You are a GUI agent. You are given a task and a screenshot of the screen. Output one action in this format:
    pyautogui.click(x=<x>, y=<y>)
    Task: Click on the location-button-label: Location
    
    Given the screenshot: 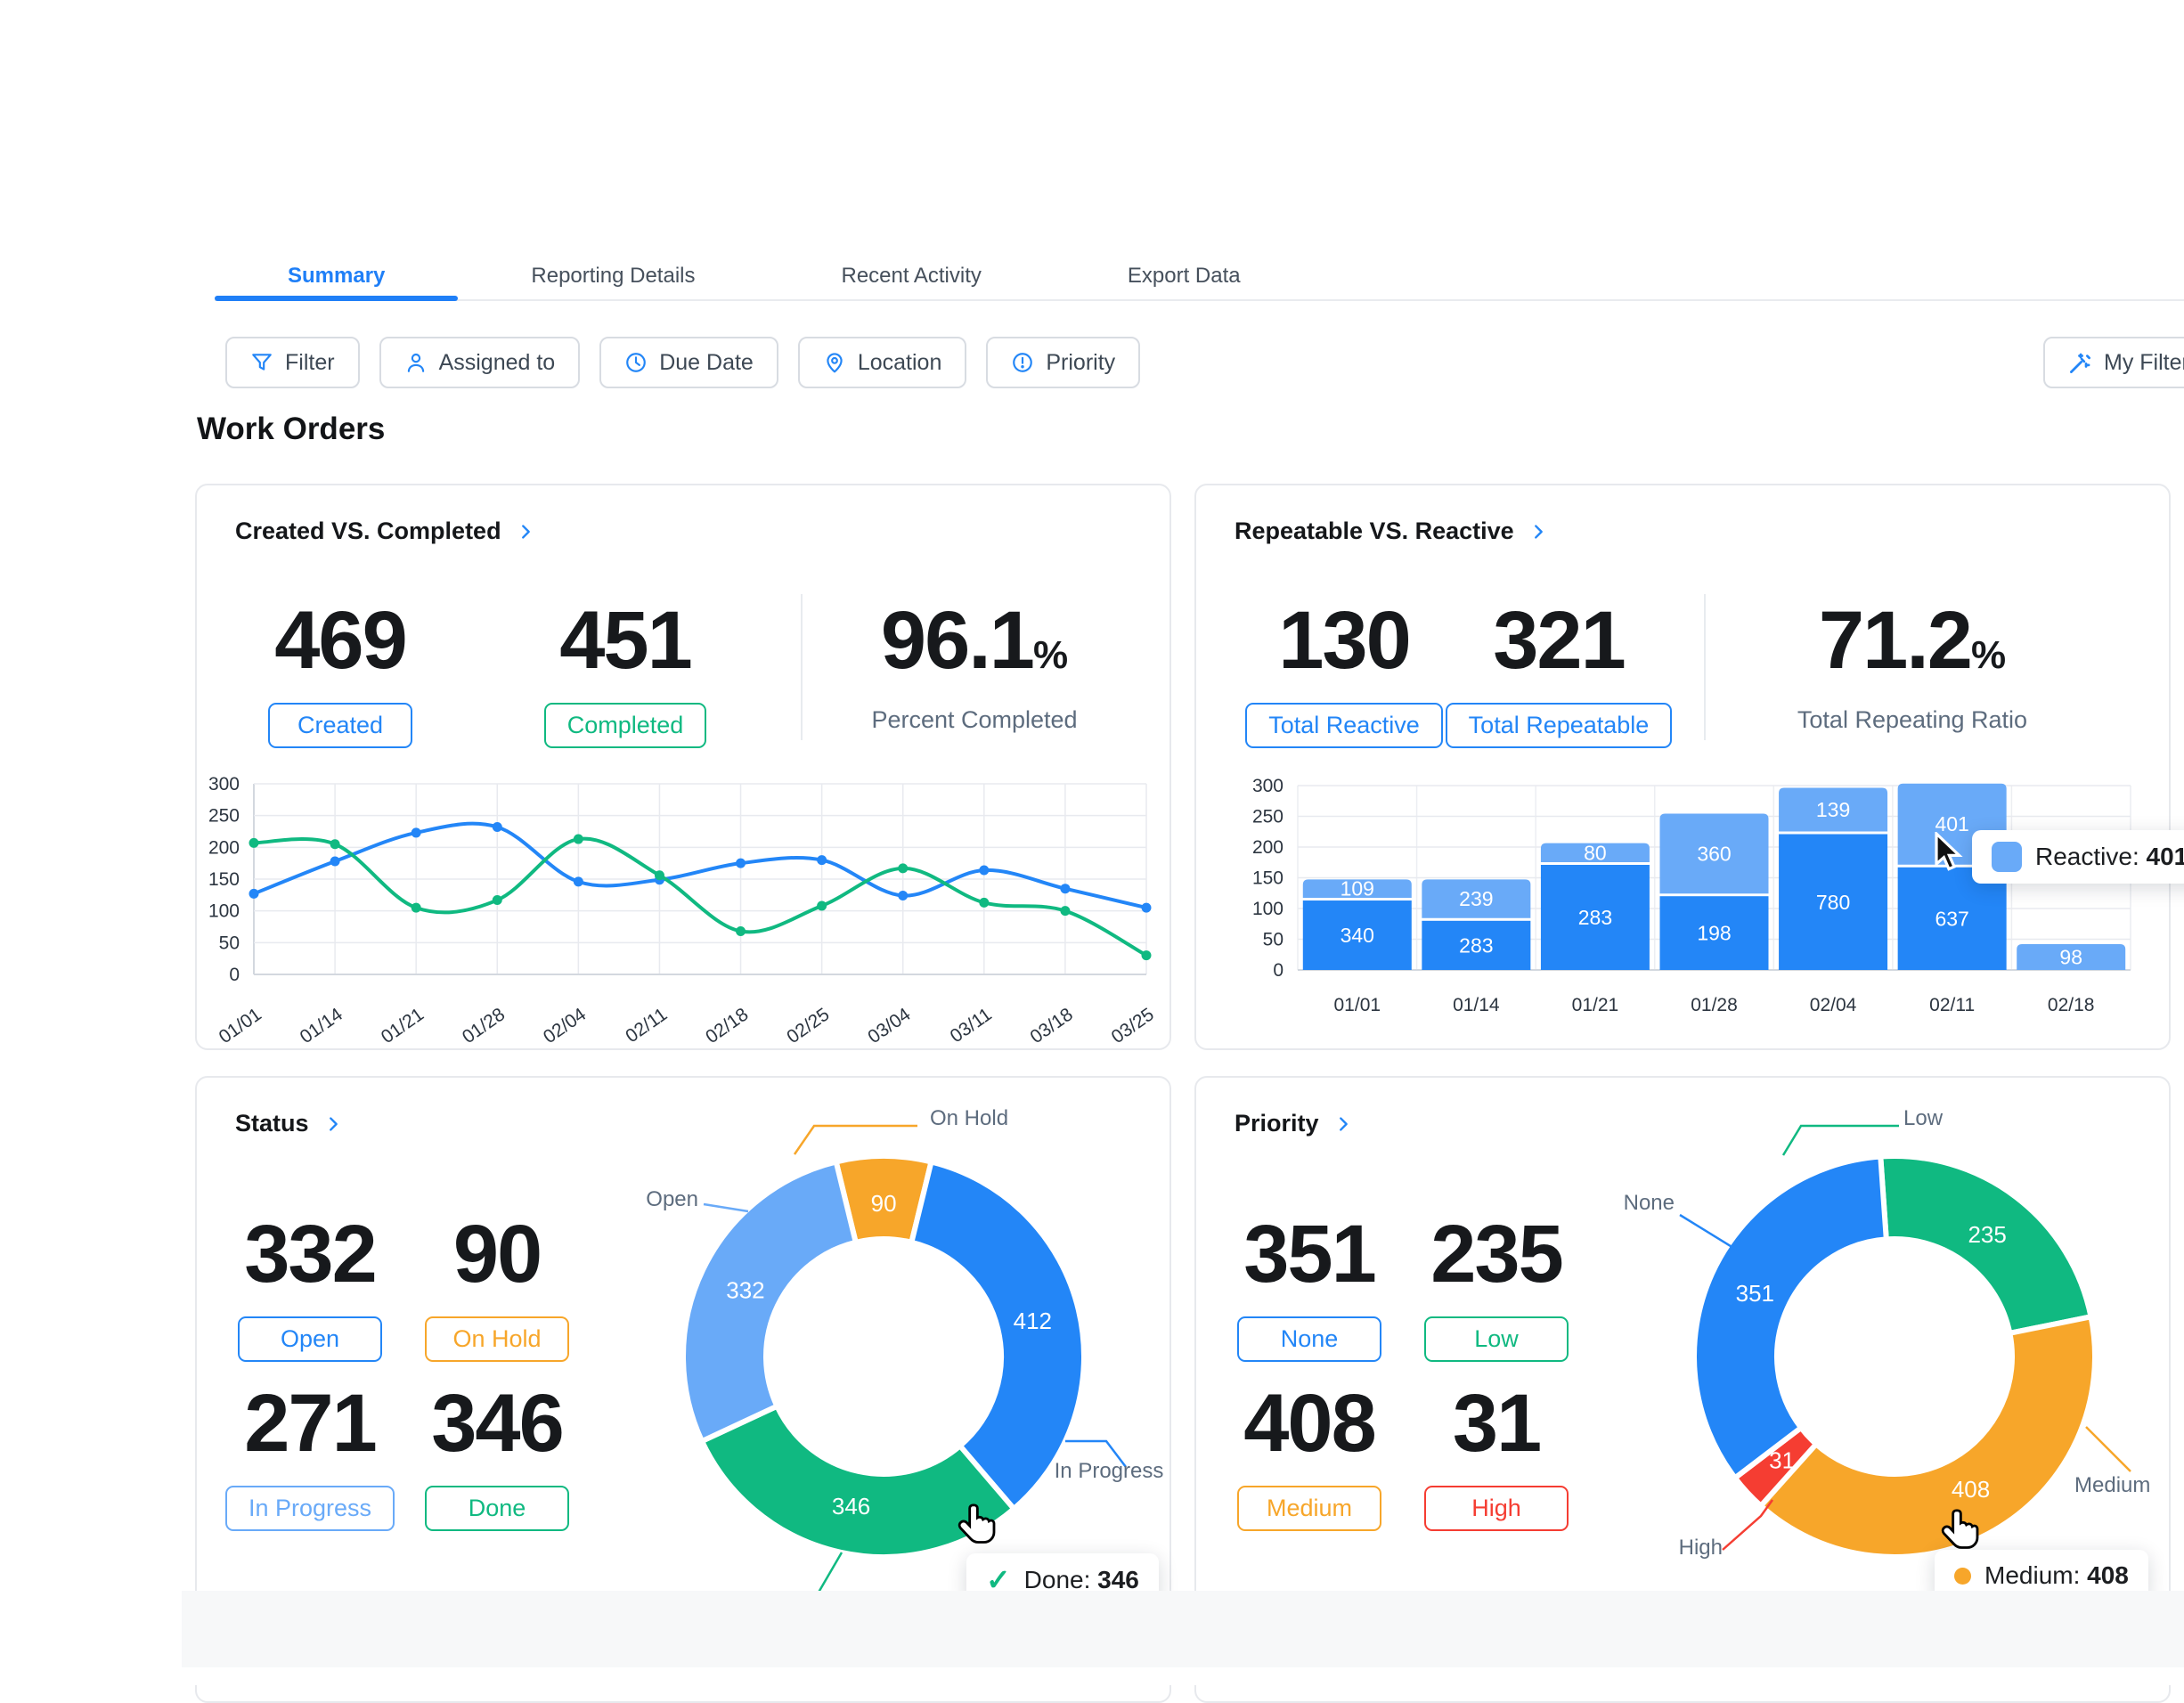 What is the action you would take?
    pyautogui.click(x=900, y=363)
    